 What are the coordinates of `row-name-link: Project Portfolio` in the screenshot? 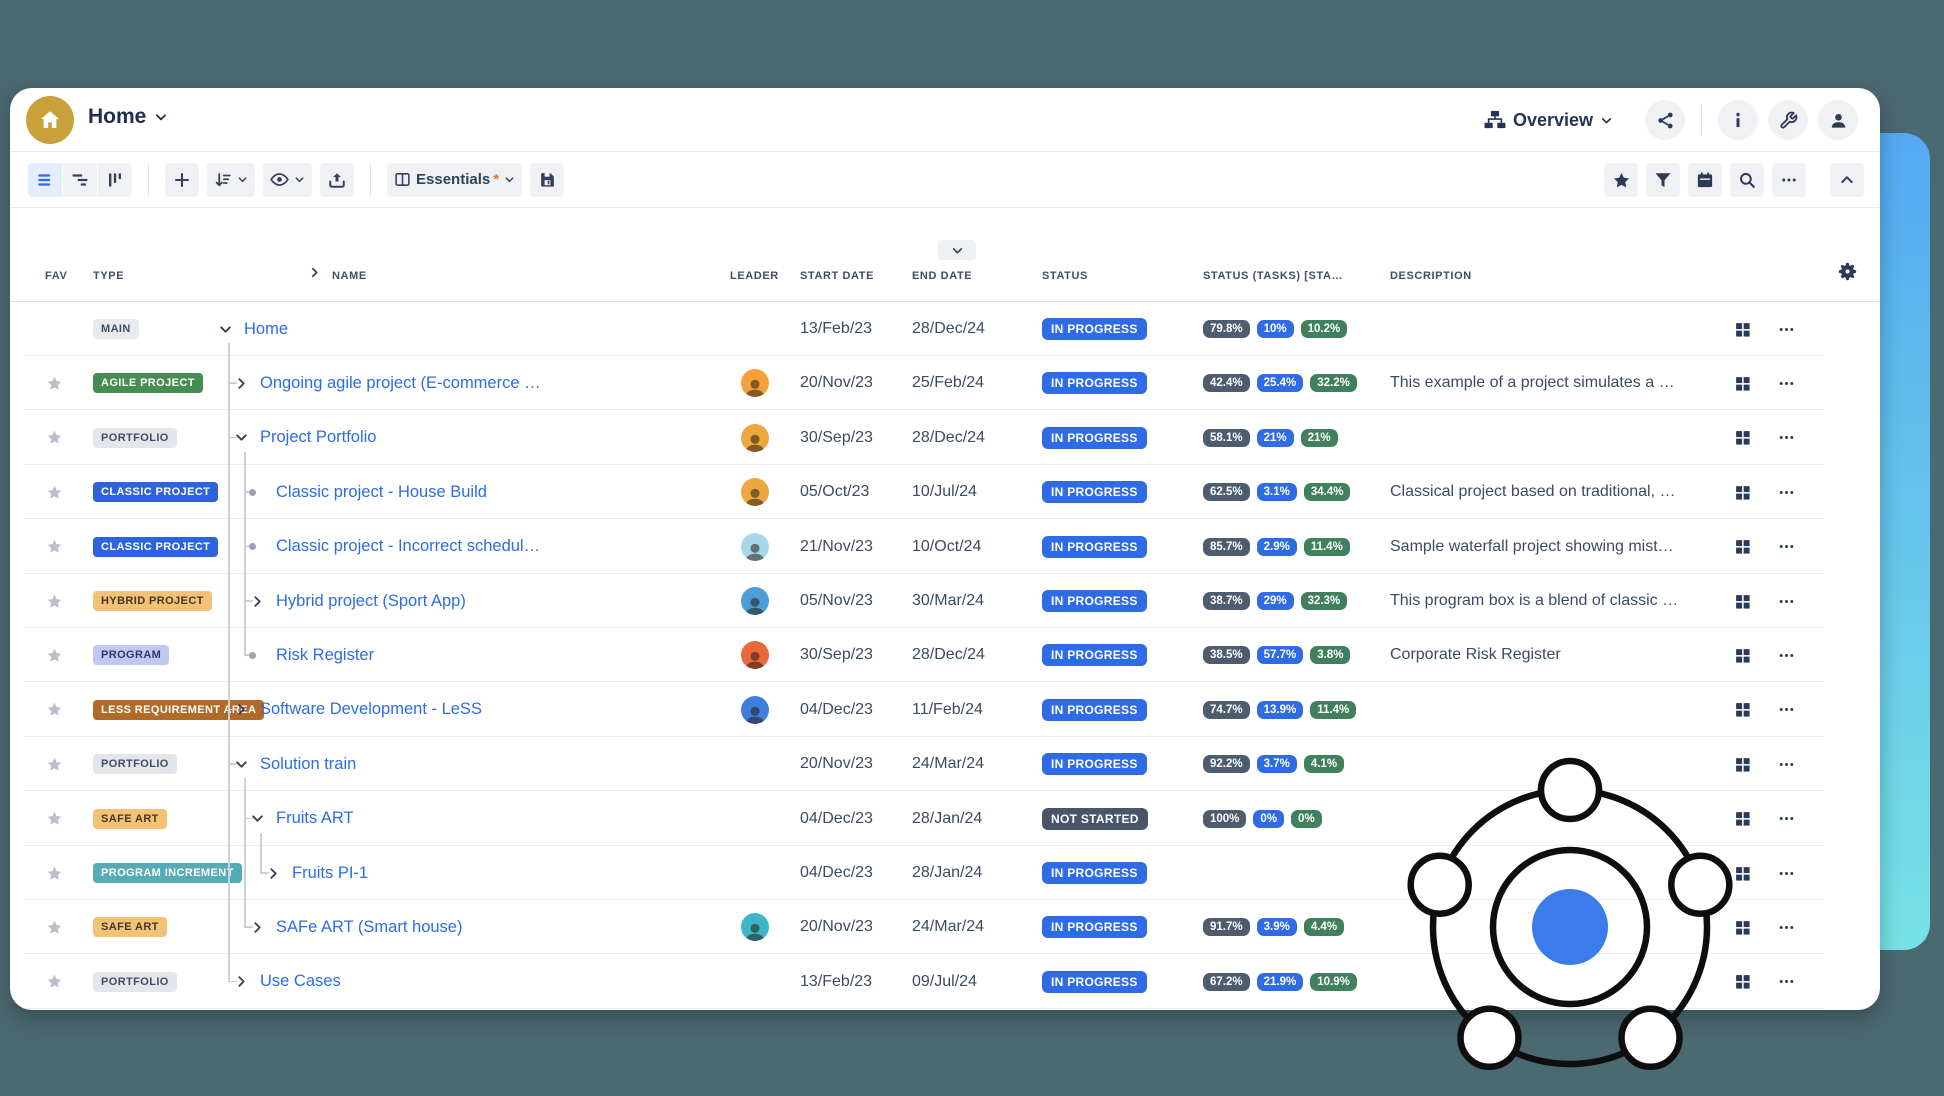 It's located at (318, 437).